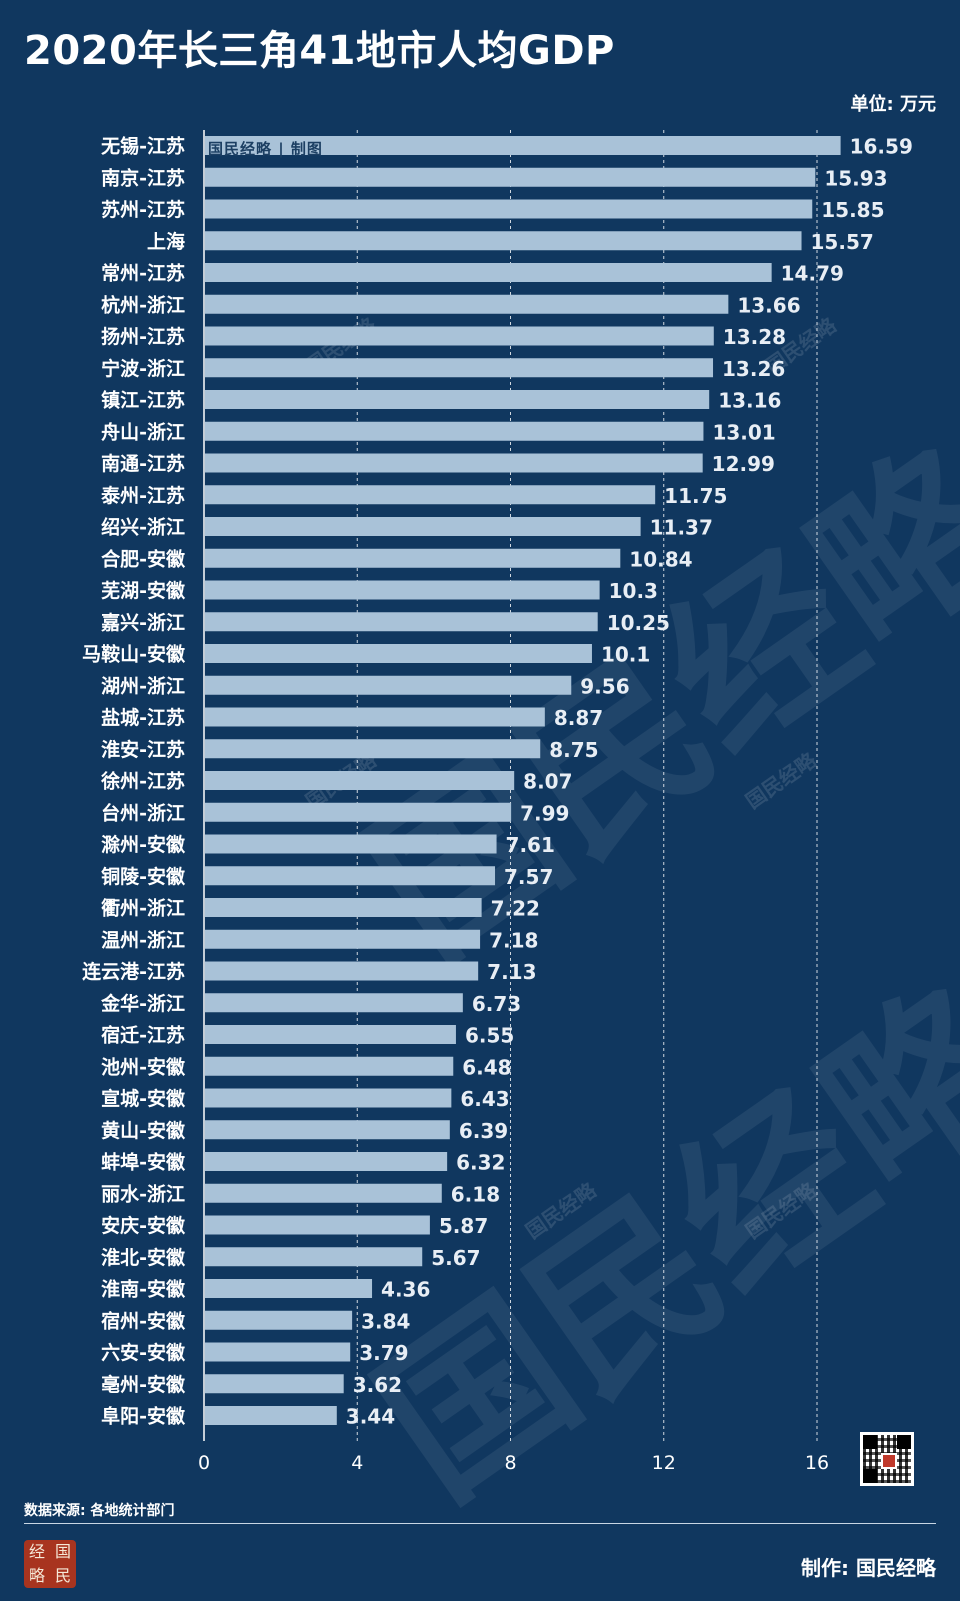  I want to click on value-label: 15.85, so click(852, 210).